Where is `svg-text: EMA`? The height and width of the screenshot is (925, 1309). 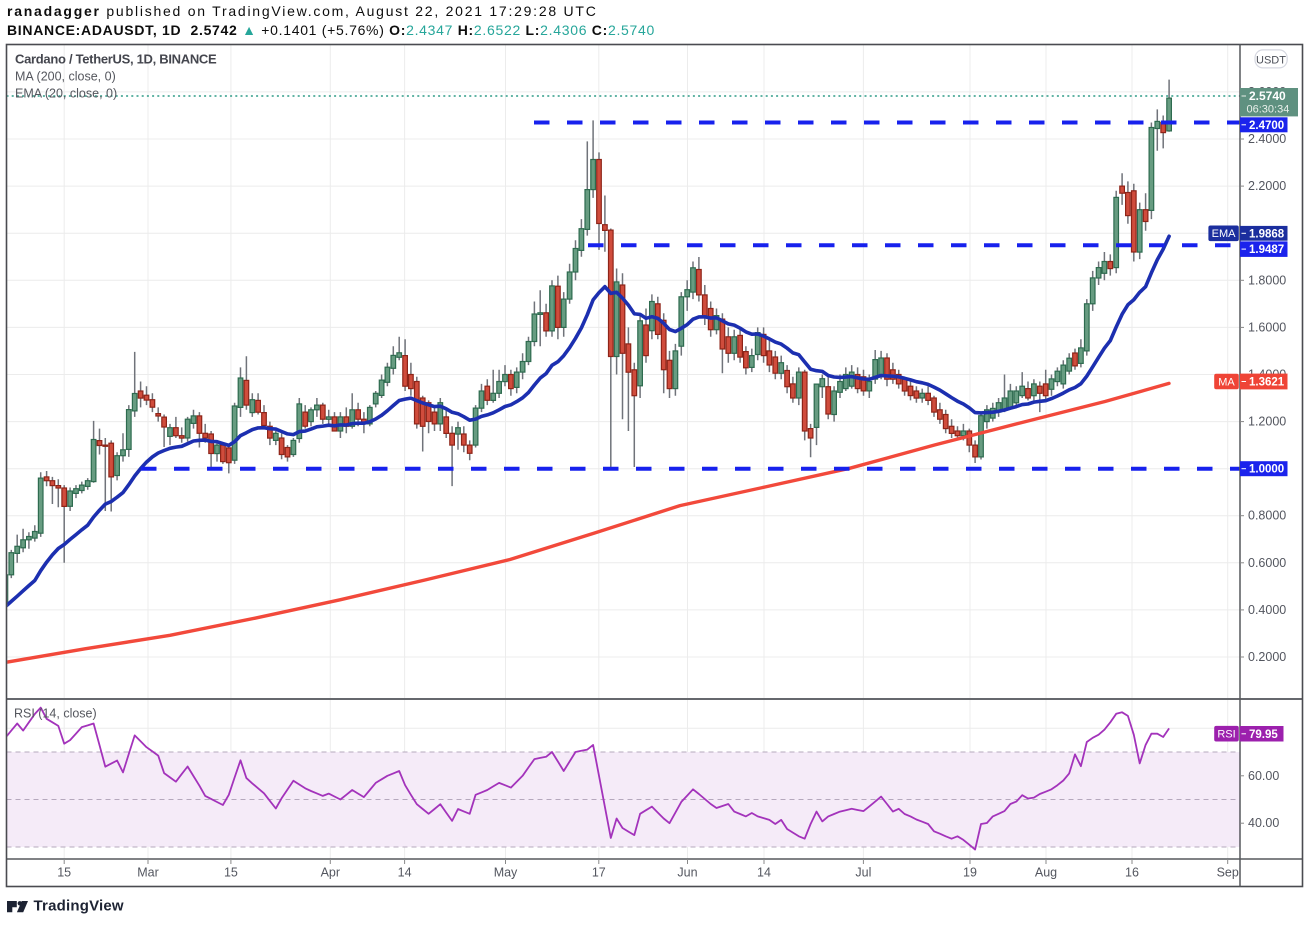 svg-text: EMA is located at coordinates (1224, 234).